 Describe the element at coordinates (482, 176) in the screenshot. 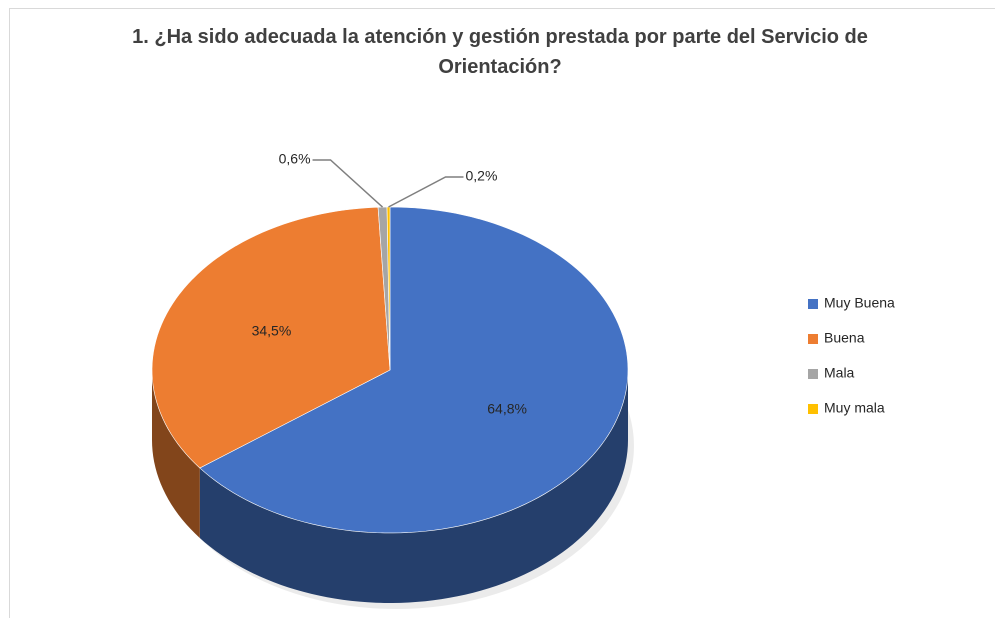

I see `data-label: 0,2%` at that location.